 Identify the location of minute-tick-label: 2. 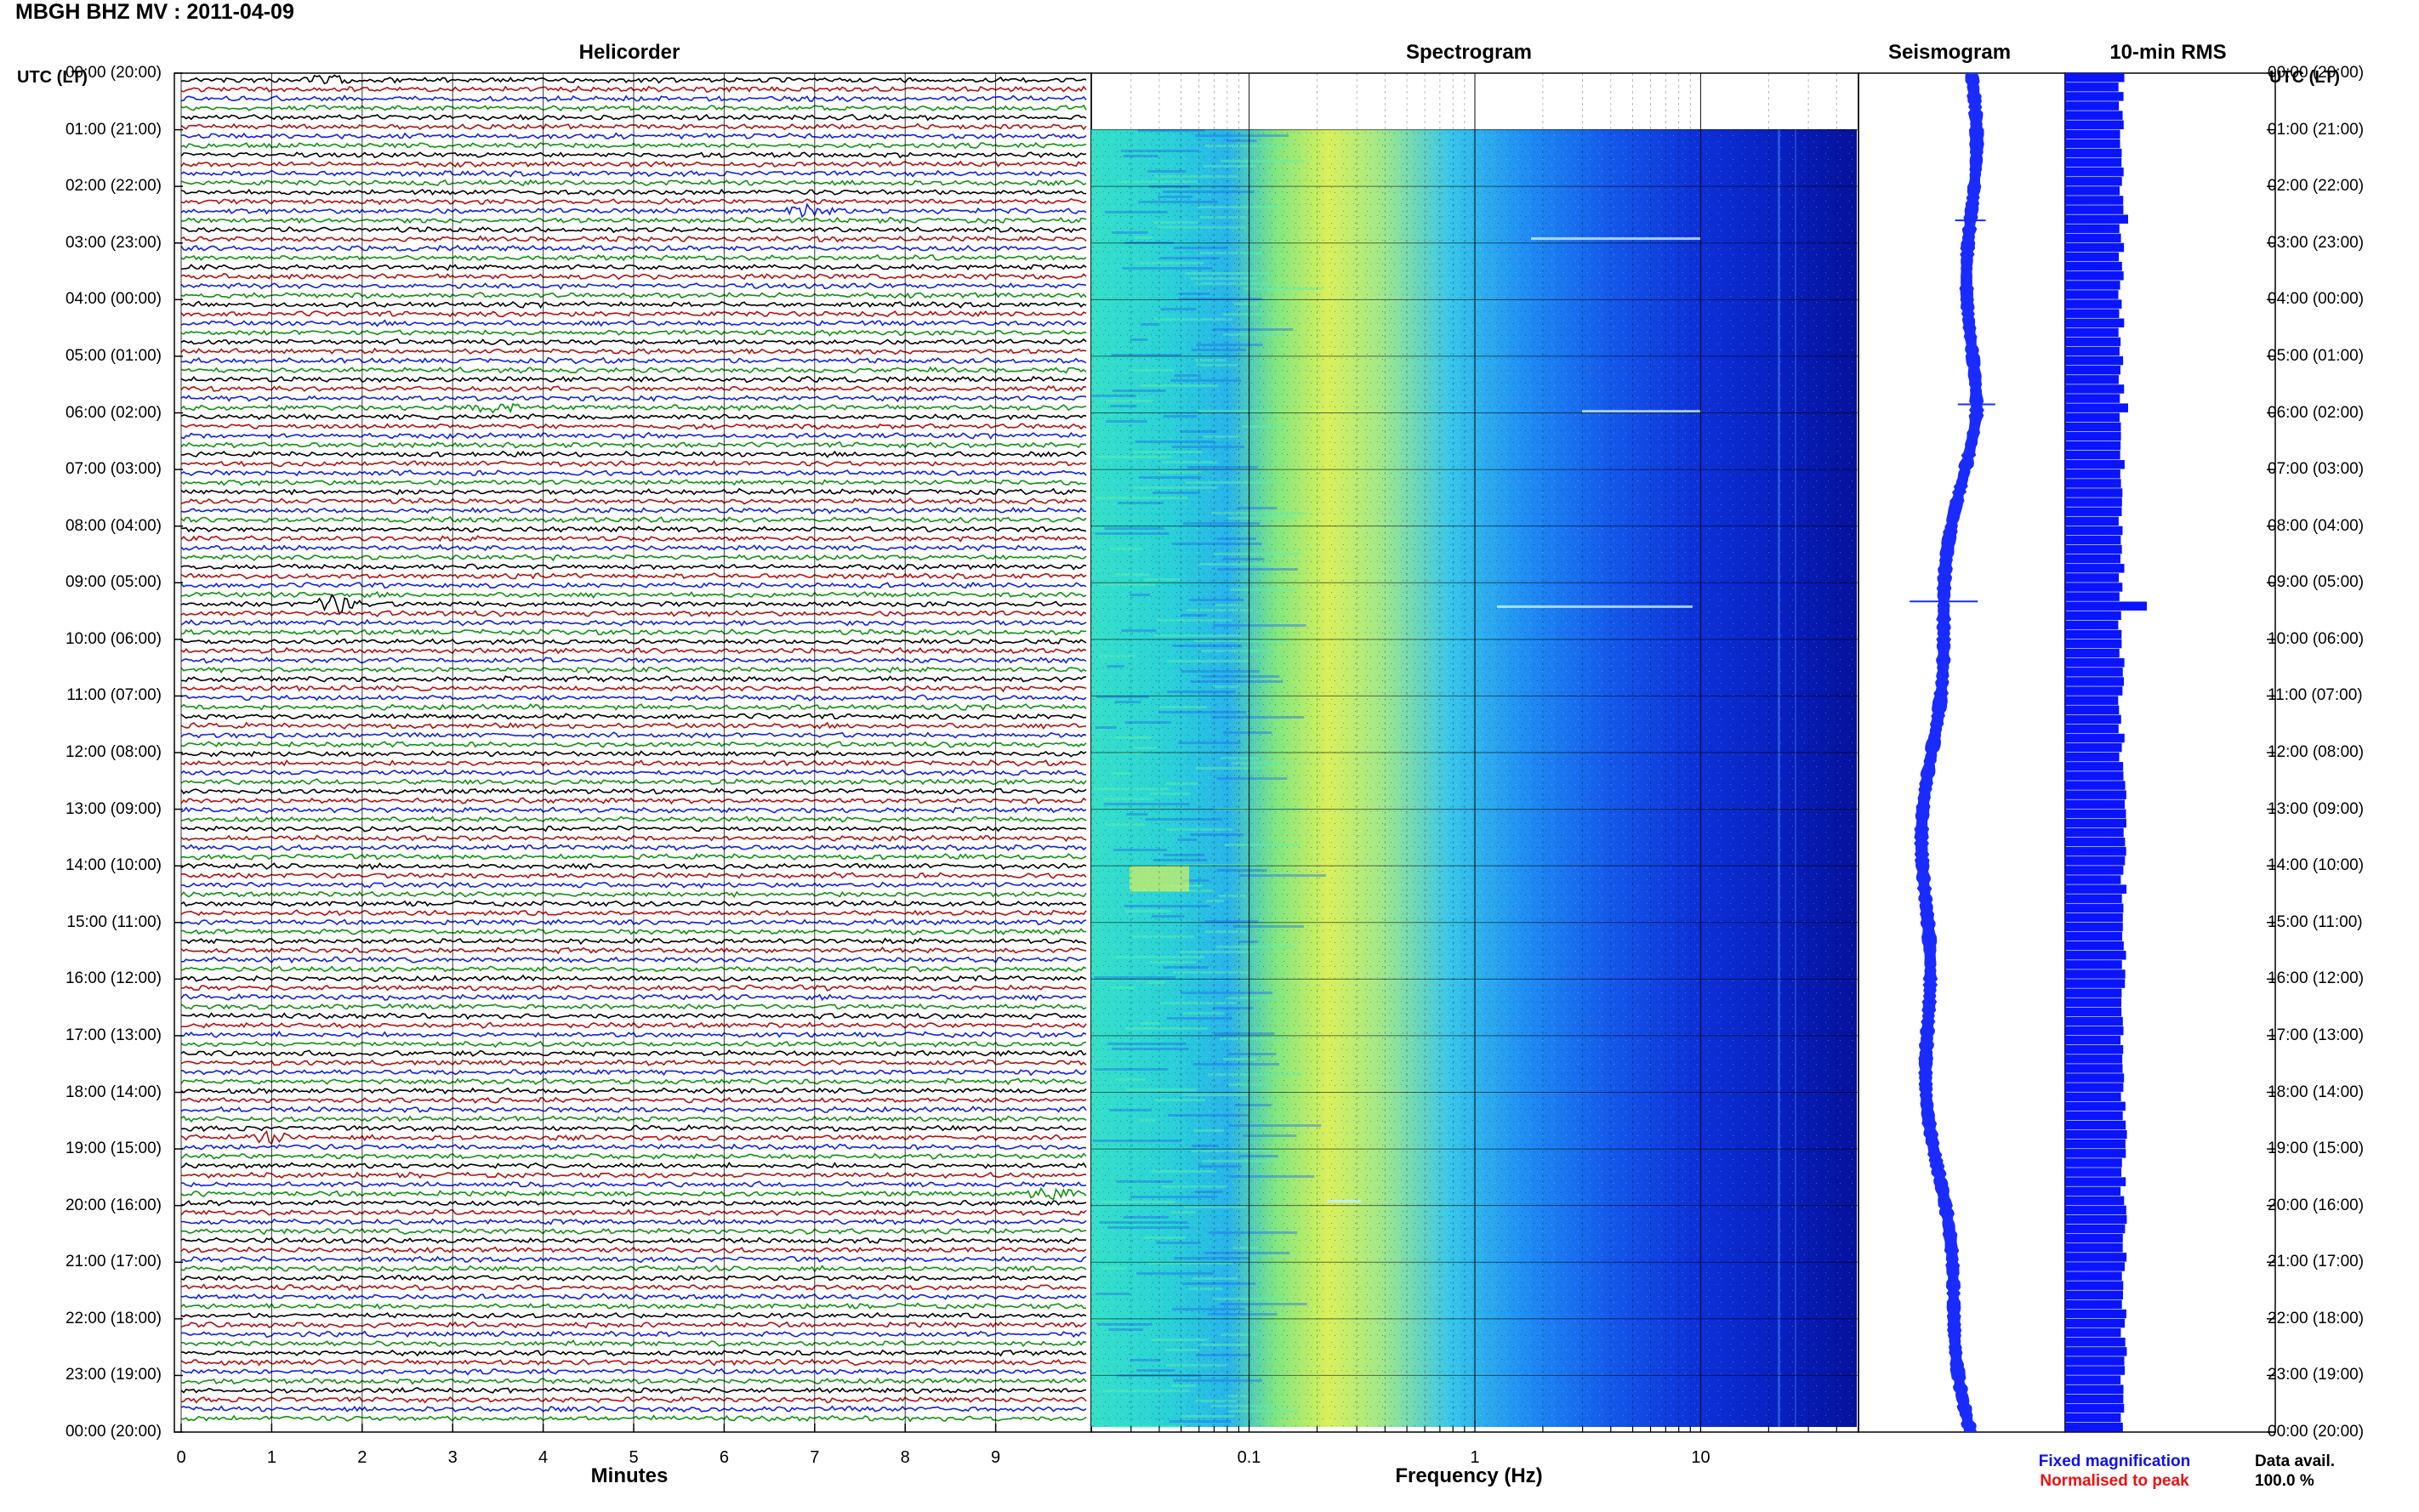
(362, 1457).